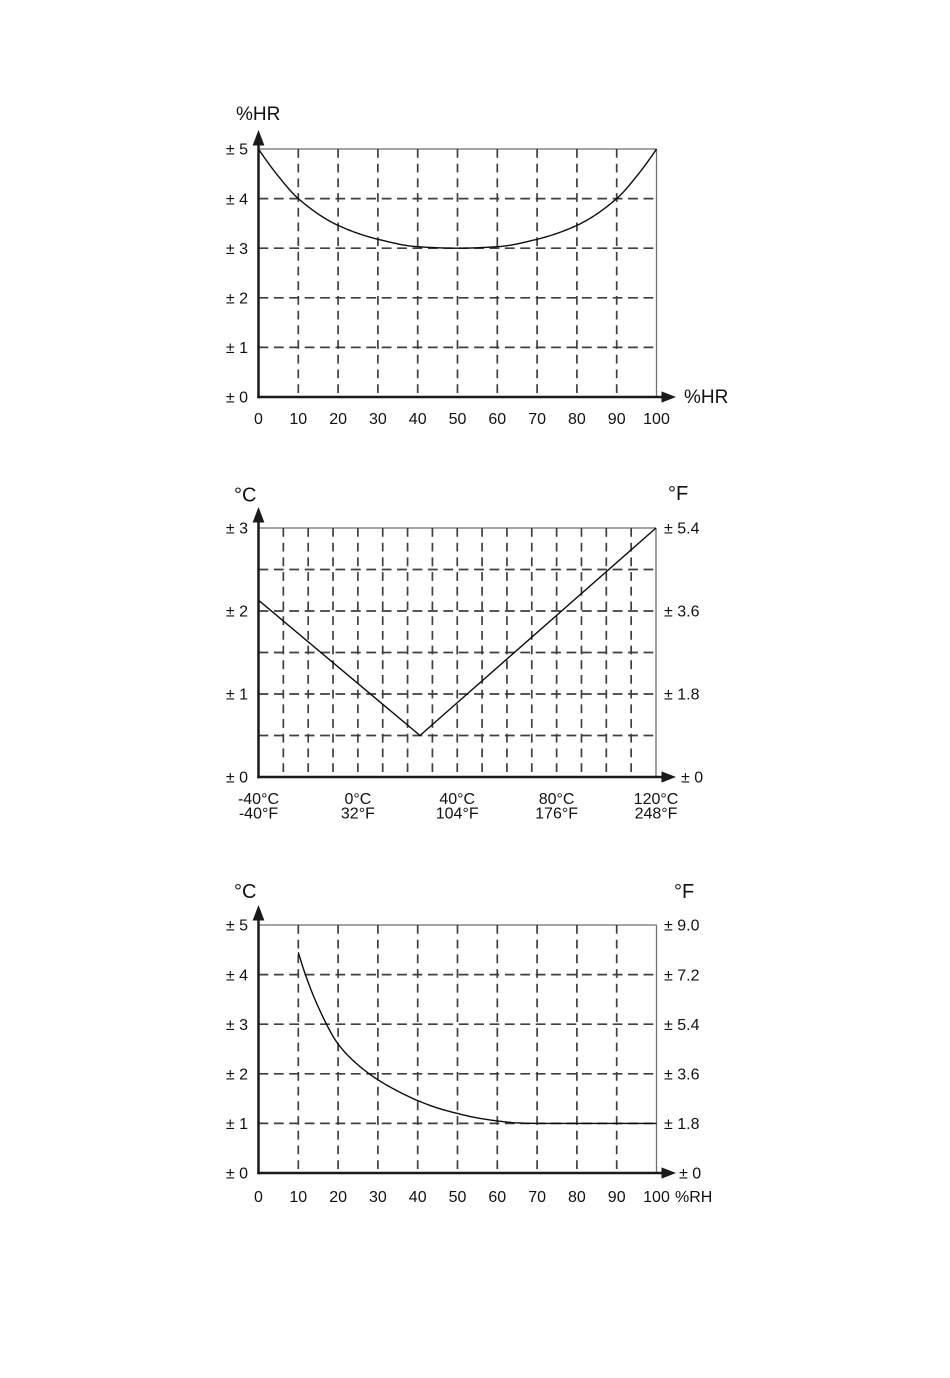  Describe the element at coordinates (556, 814) in the screenshot. I see `svg-text: 176°F` at that location.